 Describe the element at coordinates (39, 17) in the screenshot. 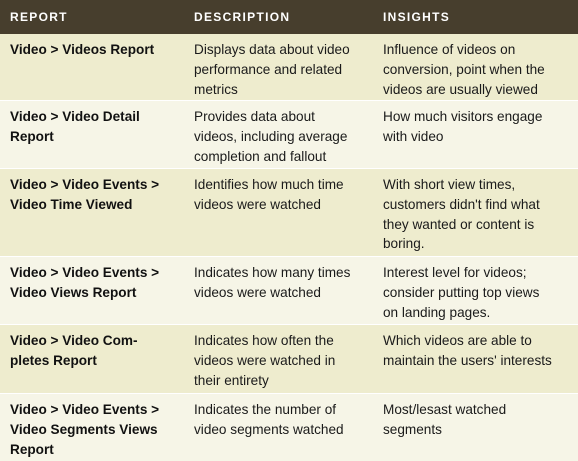

I see `header-report: REPORT` at that location.